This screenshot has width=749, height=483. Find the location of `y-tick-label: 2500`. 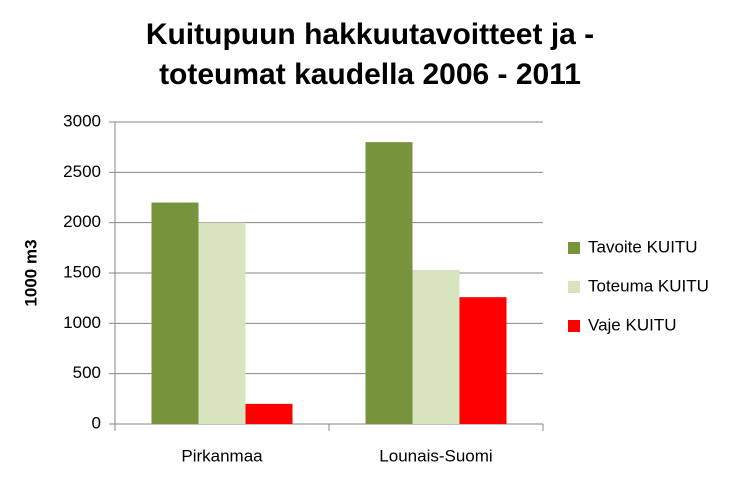

y-tick-label: 2500 is located at coordinates (82, 171).